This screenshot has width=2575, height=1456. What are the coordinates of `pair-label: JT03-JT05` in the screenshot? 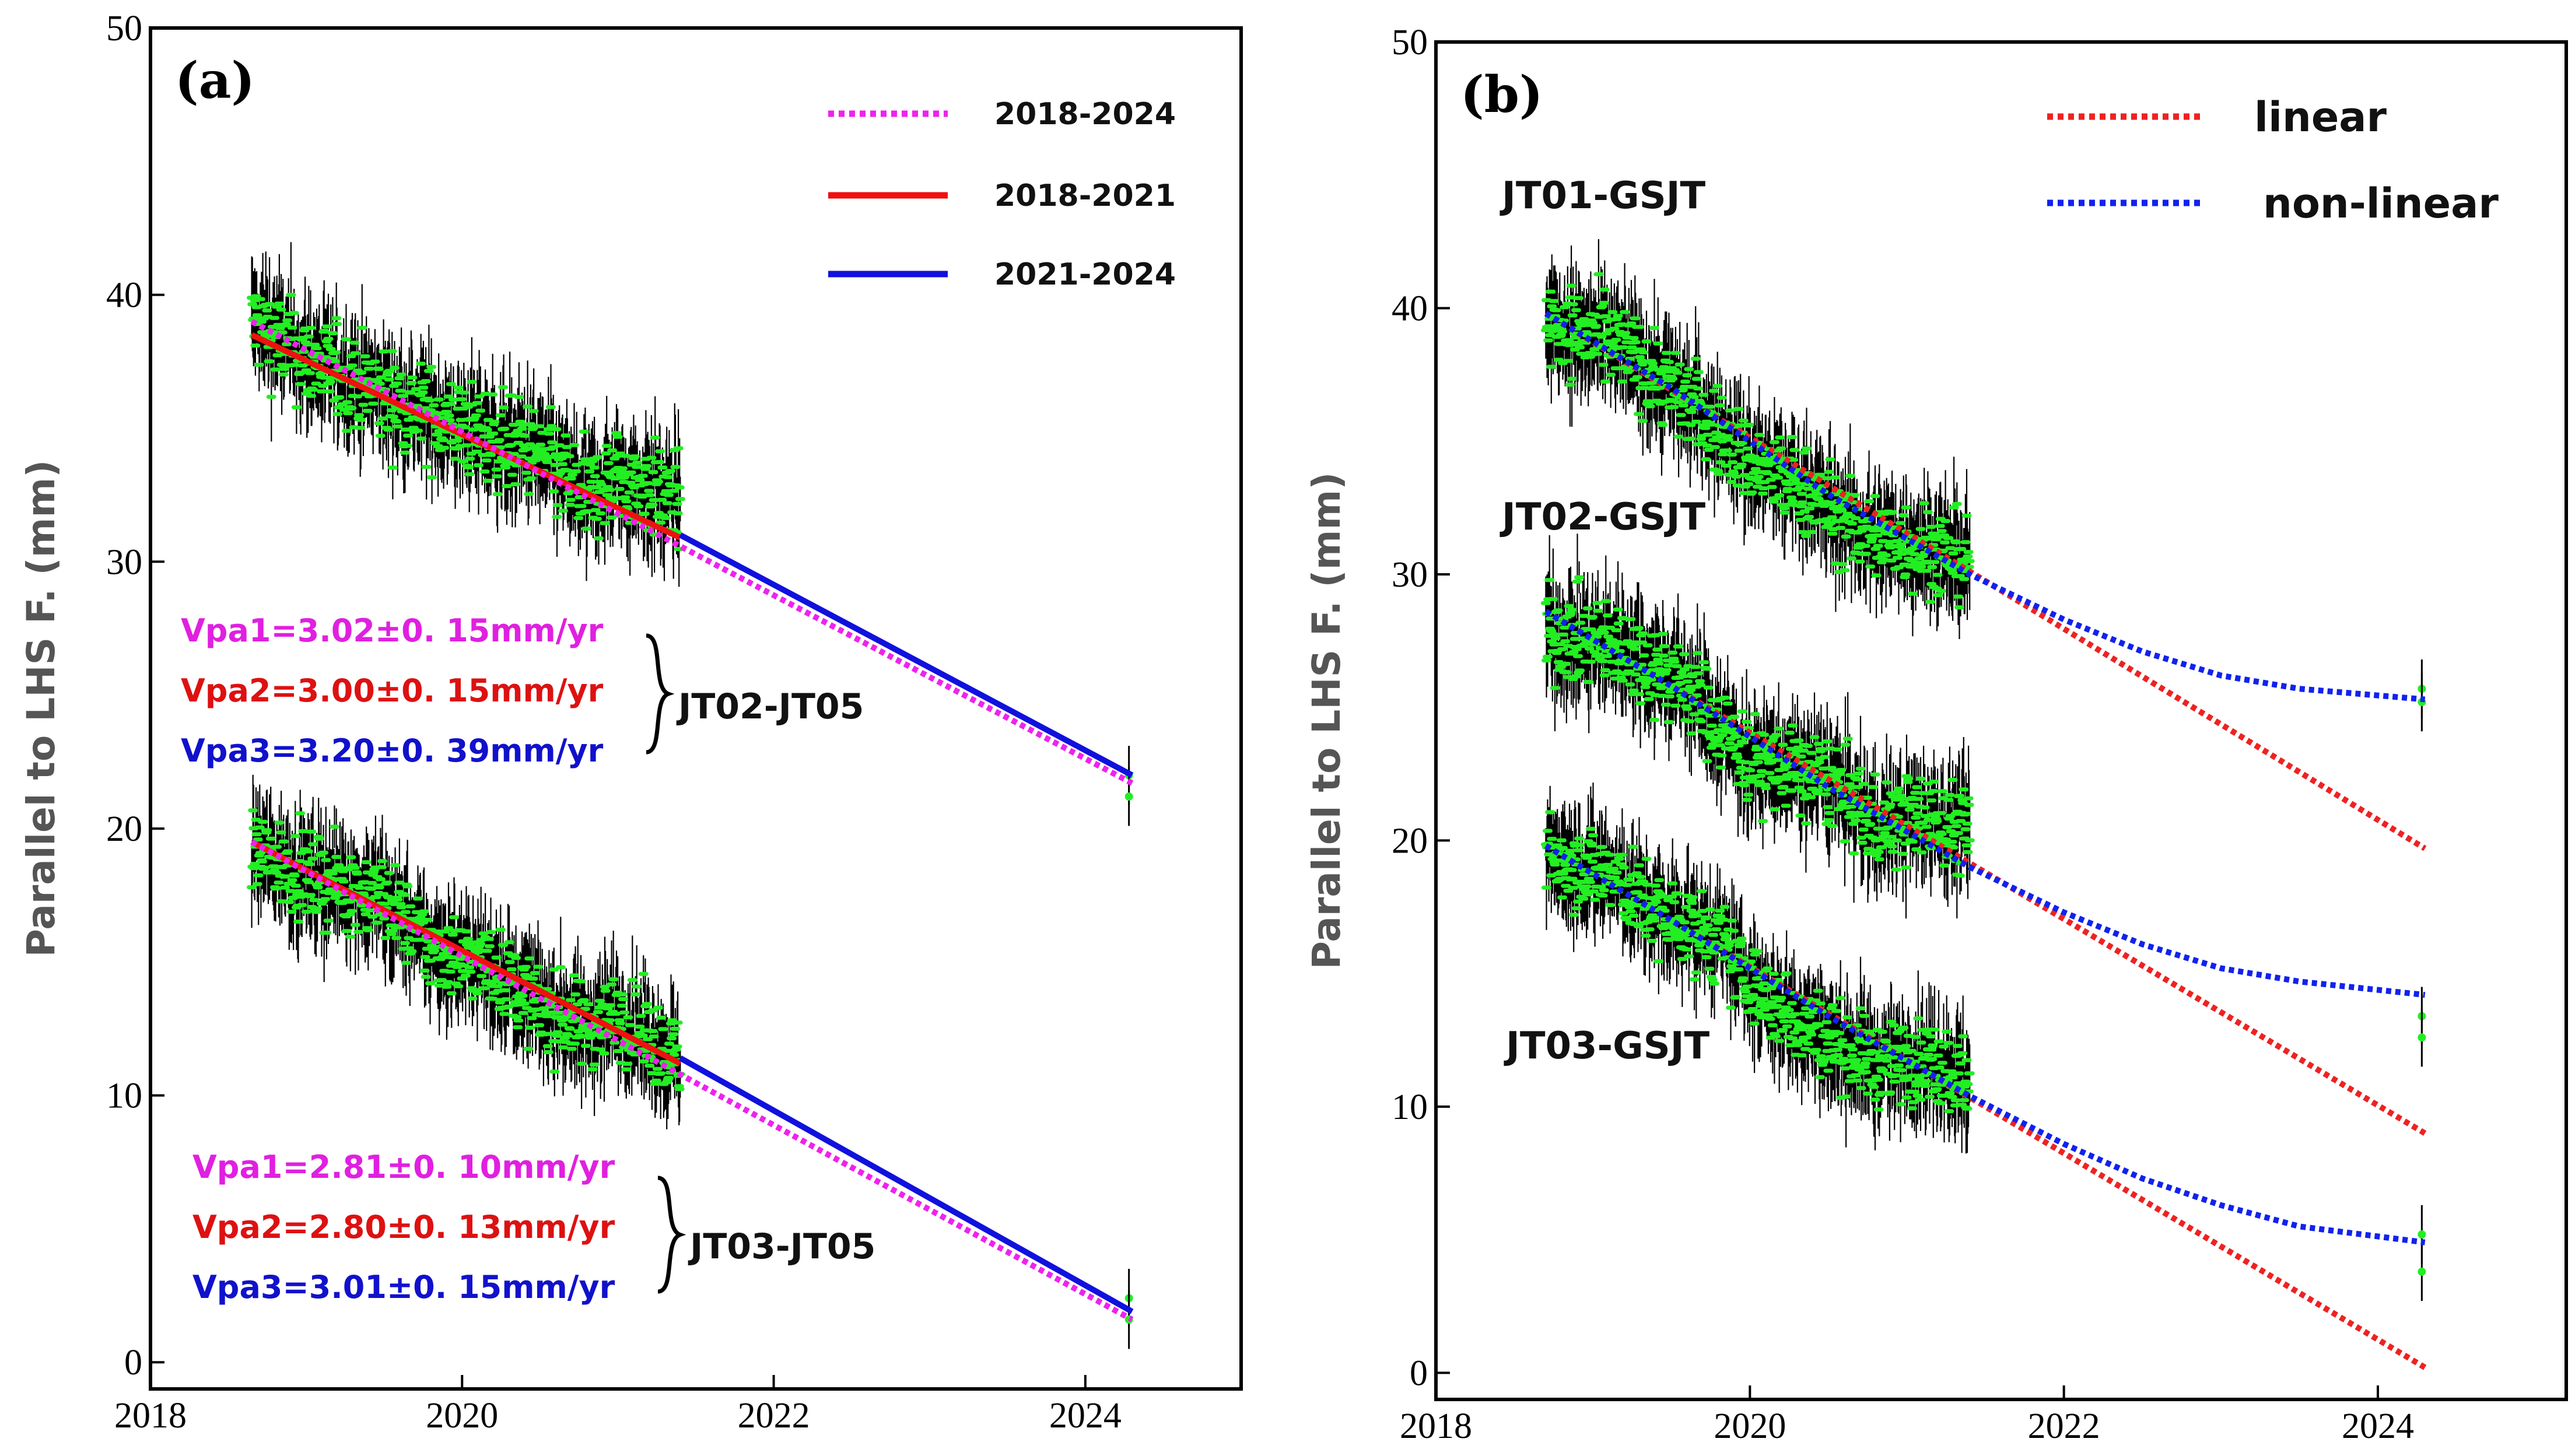 It's located at (781, 1246).